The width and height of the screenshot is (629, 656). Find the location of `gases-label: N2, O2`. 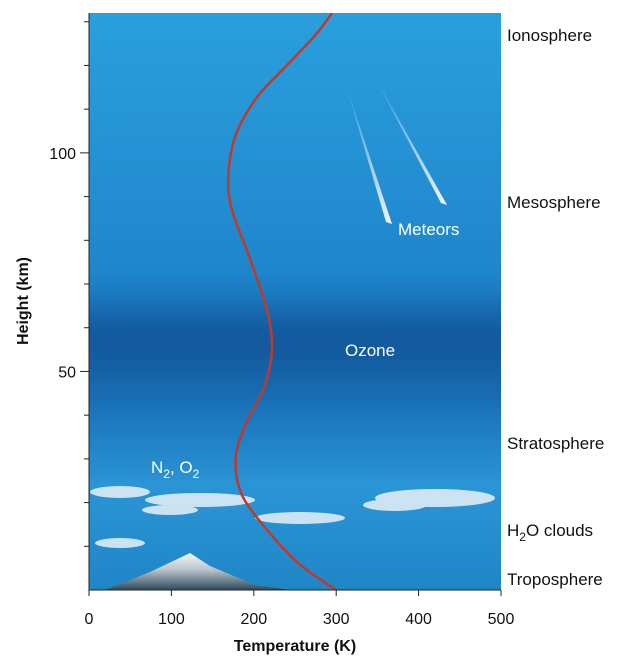

gases-label: N2, O2 is located at coordinates (175, 469).